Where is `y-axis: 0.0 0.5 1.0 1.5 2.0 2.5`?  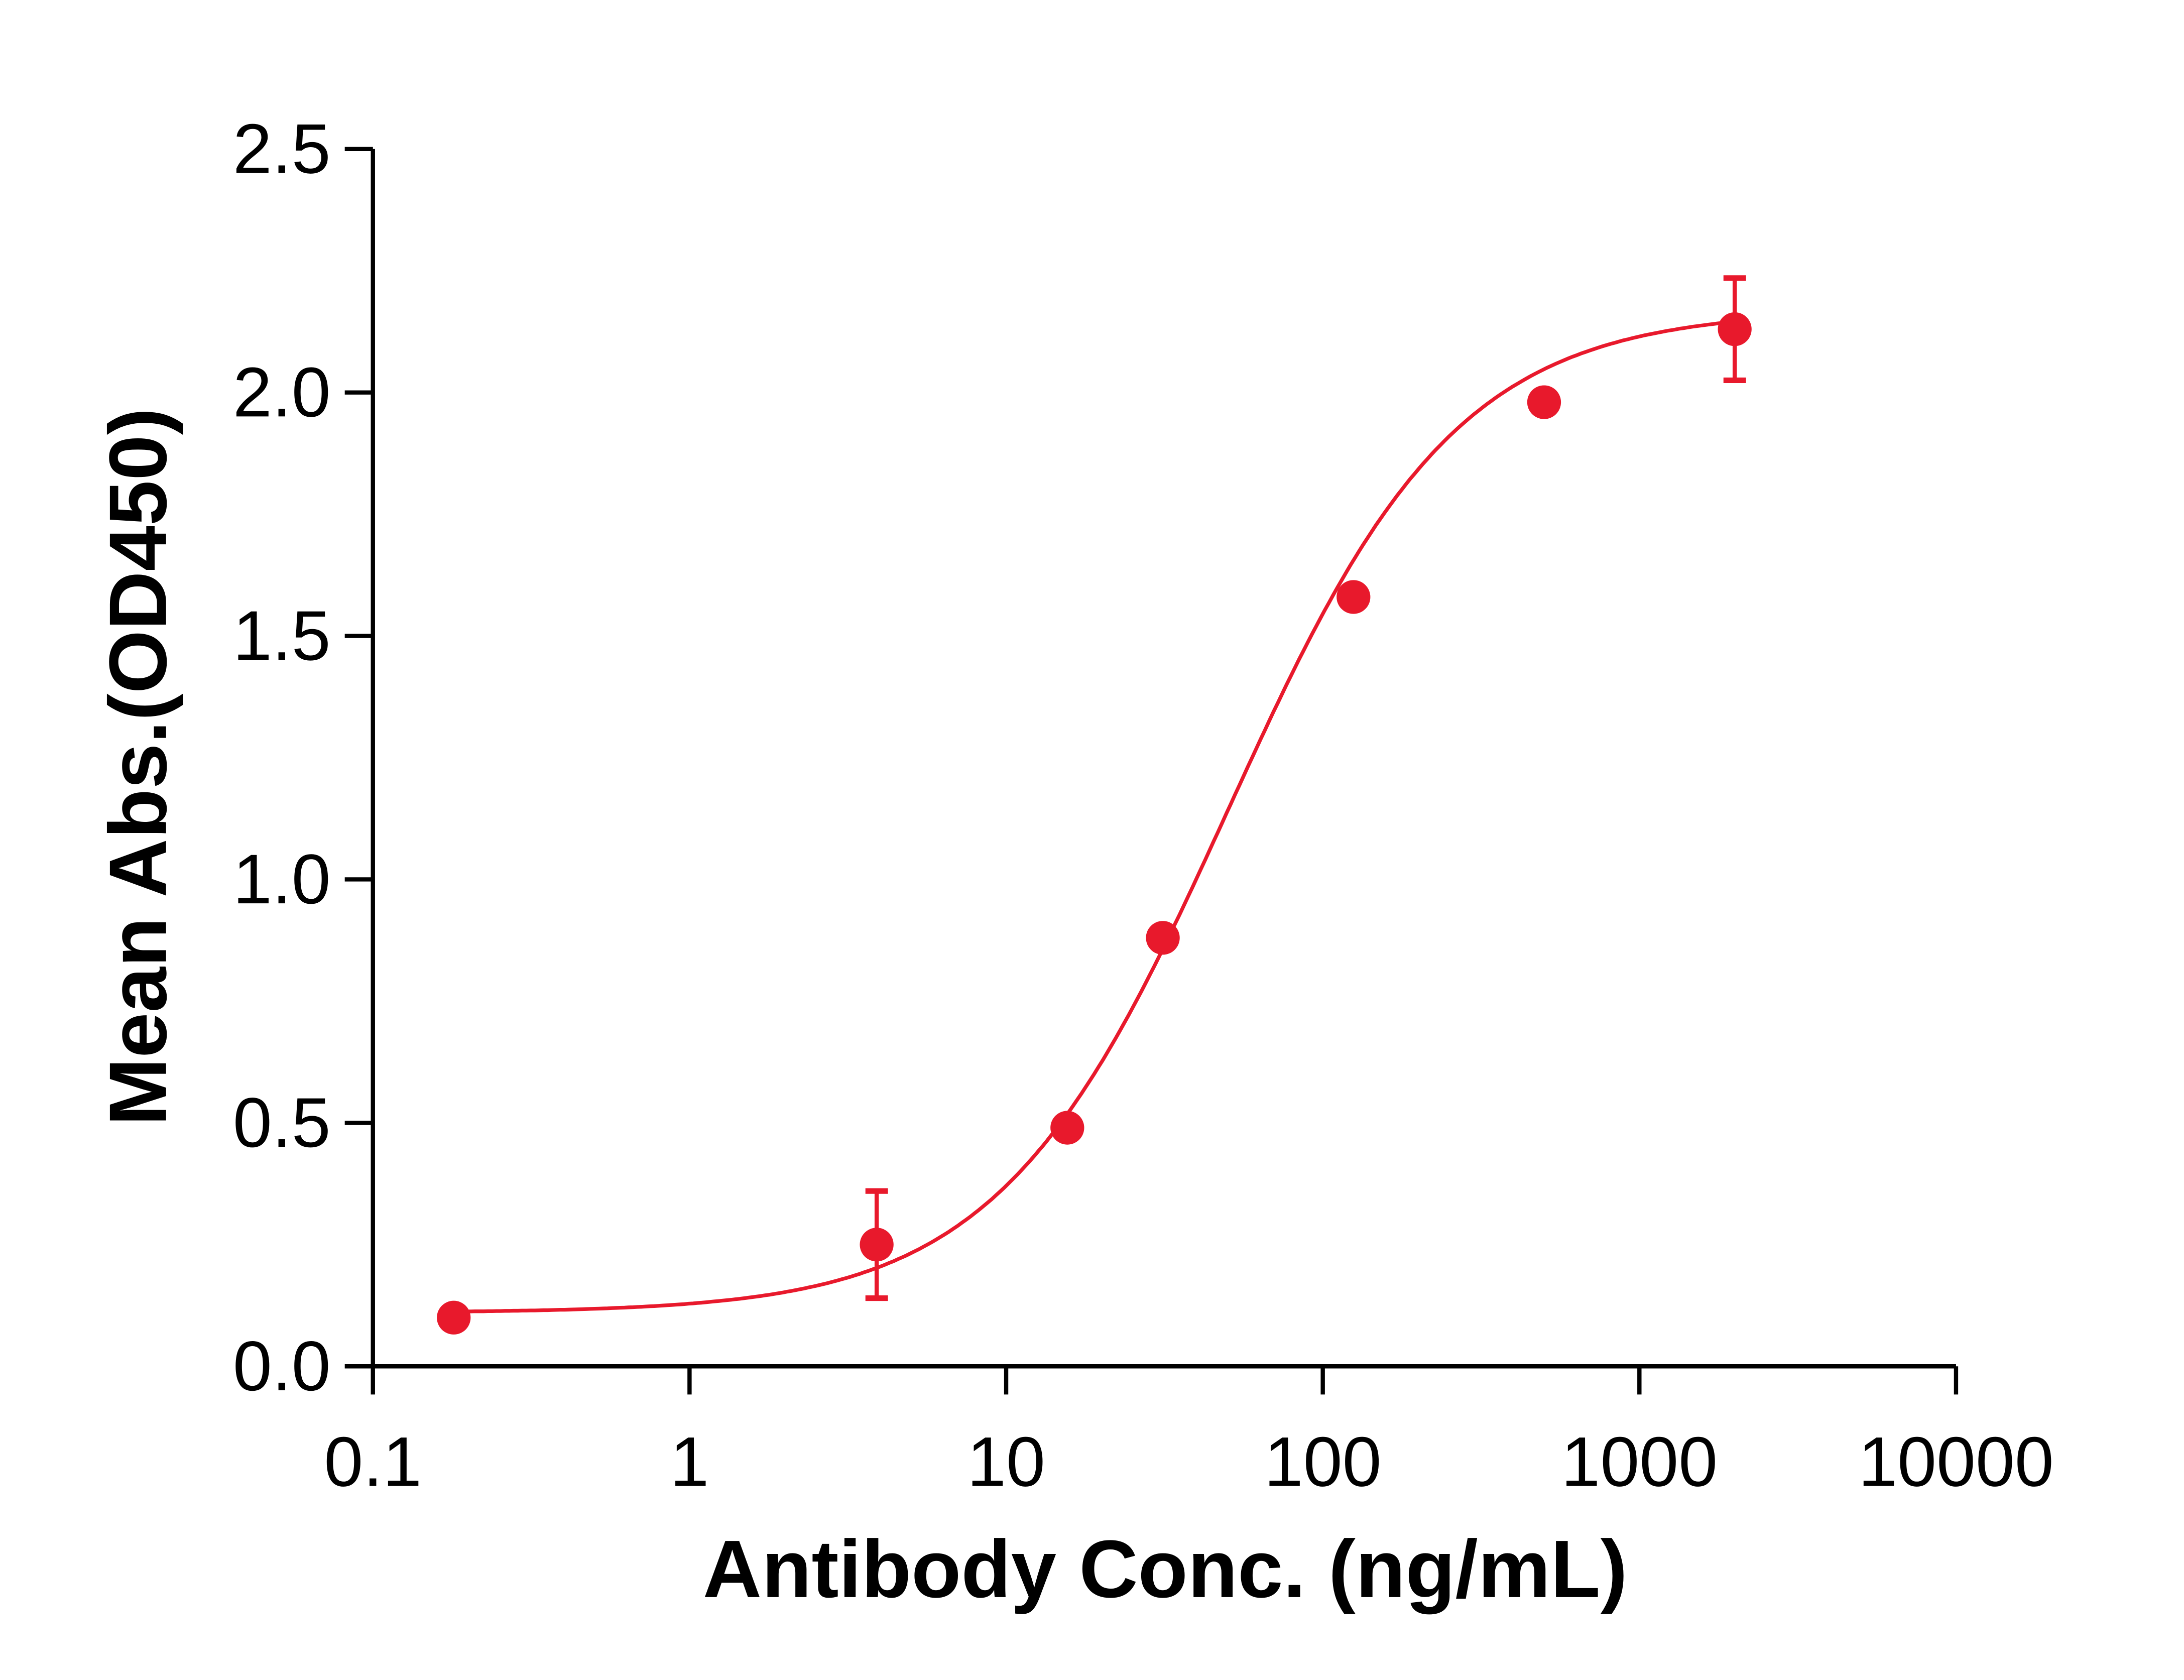
y-axis: 0.0 0.5 1.0 1.5 2.0 2.5 is located at coordinates (304, 757).